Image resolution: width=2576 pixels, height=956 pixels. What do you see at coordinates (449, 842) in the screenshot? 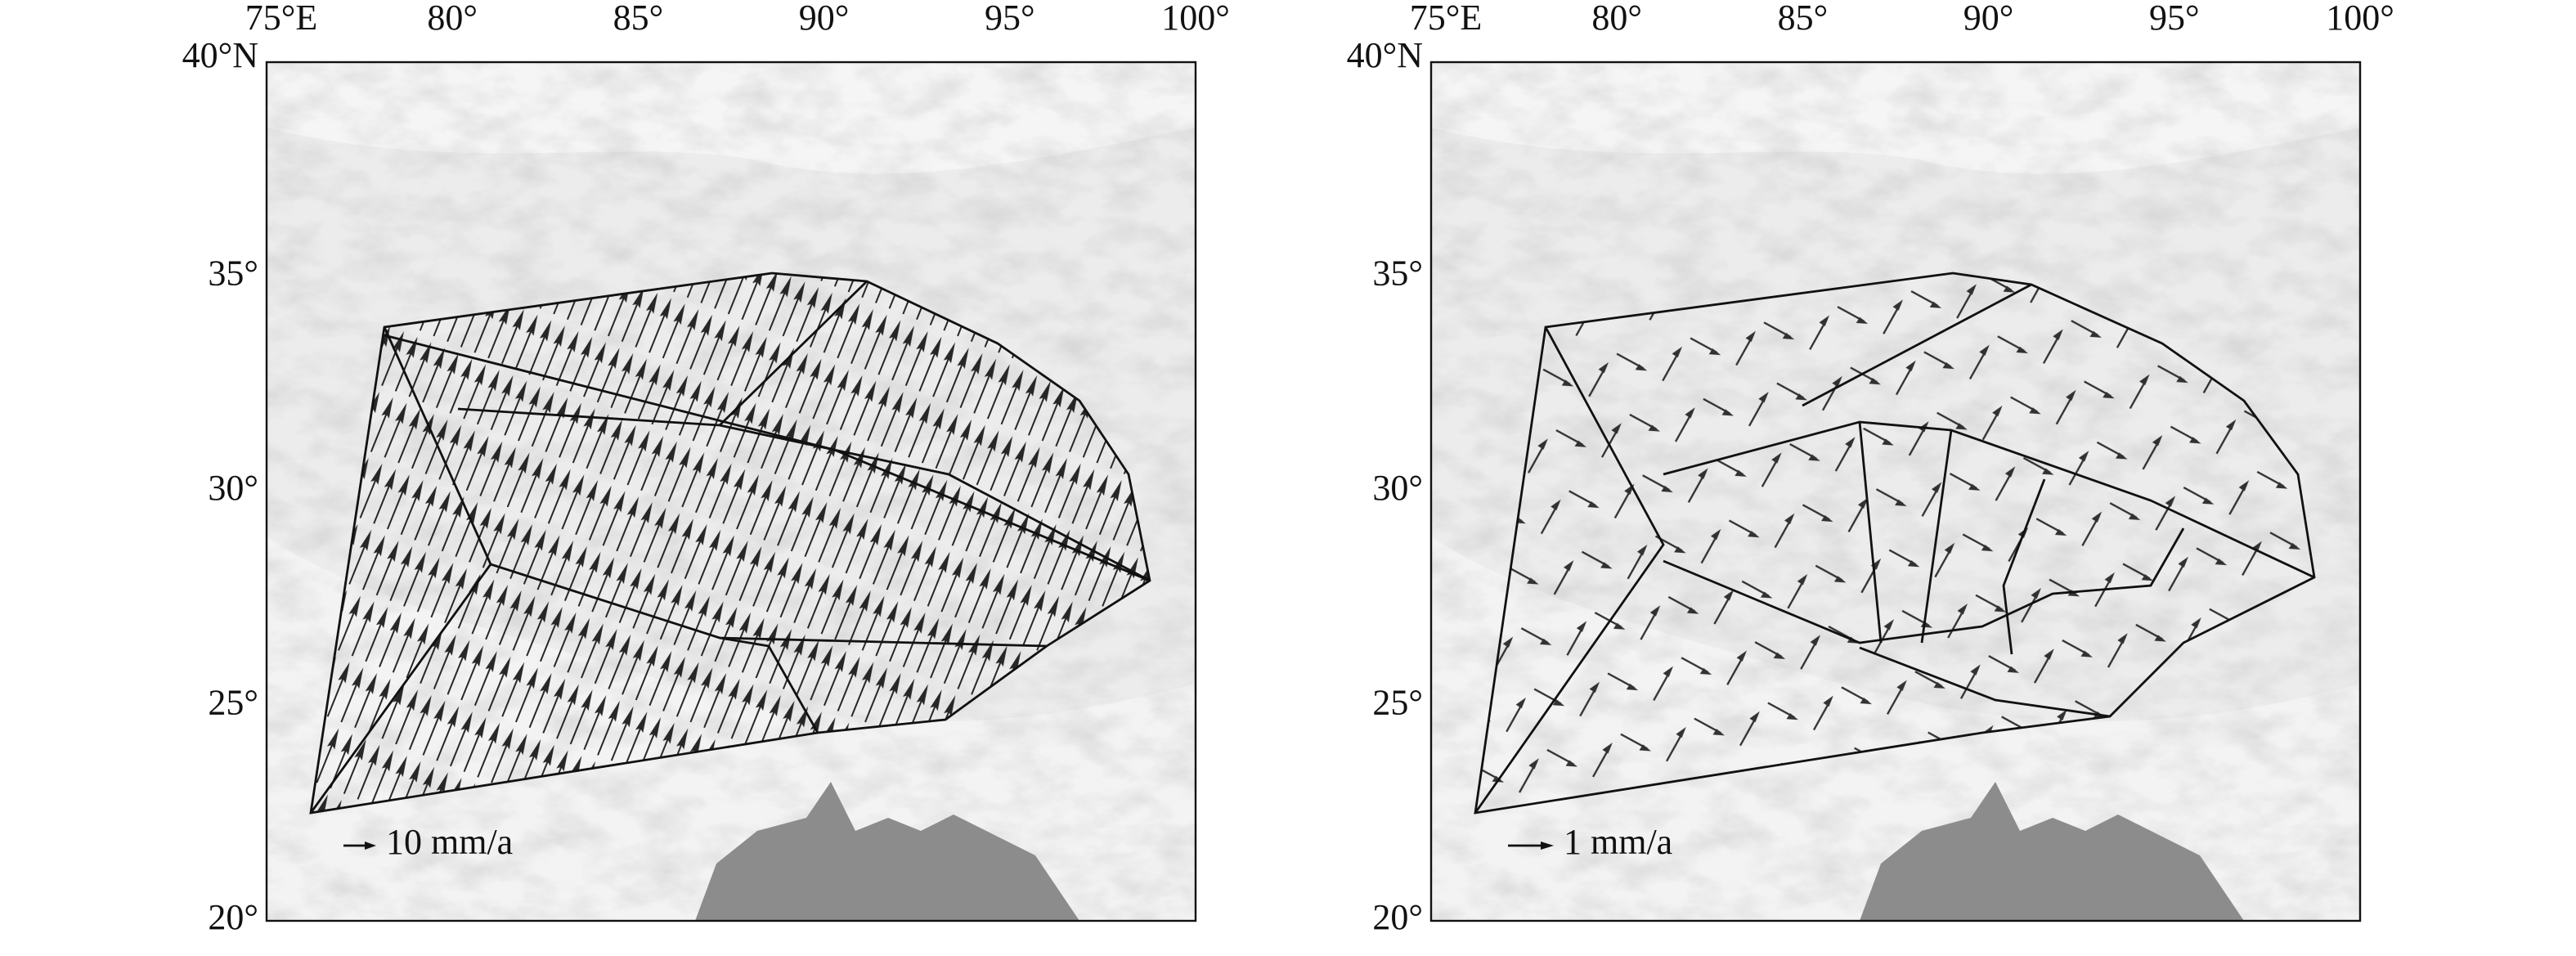
I see `scale-label: 10 mm/a` at bounding box center [449, 842].